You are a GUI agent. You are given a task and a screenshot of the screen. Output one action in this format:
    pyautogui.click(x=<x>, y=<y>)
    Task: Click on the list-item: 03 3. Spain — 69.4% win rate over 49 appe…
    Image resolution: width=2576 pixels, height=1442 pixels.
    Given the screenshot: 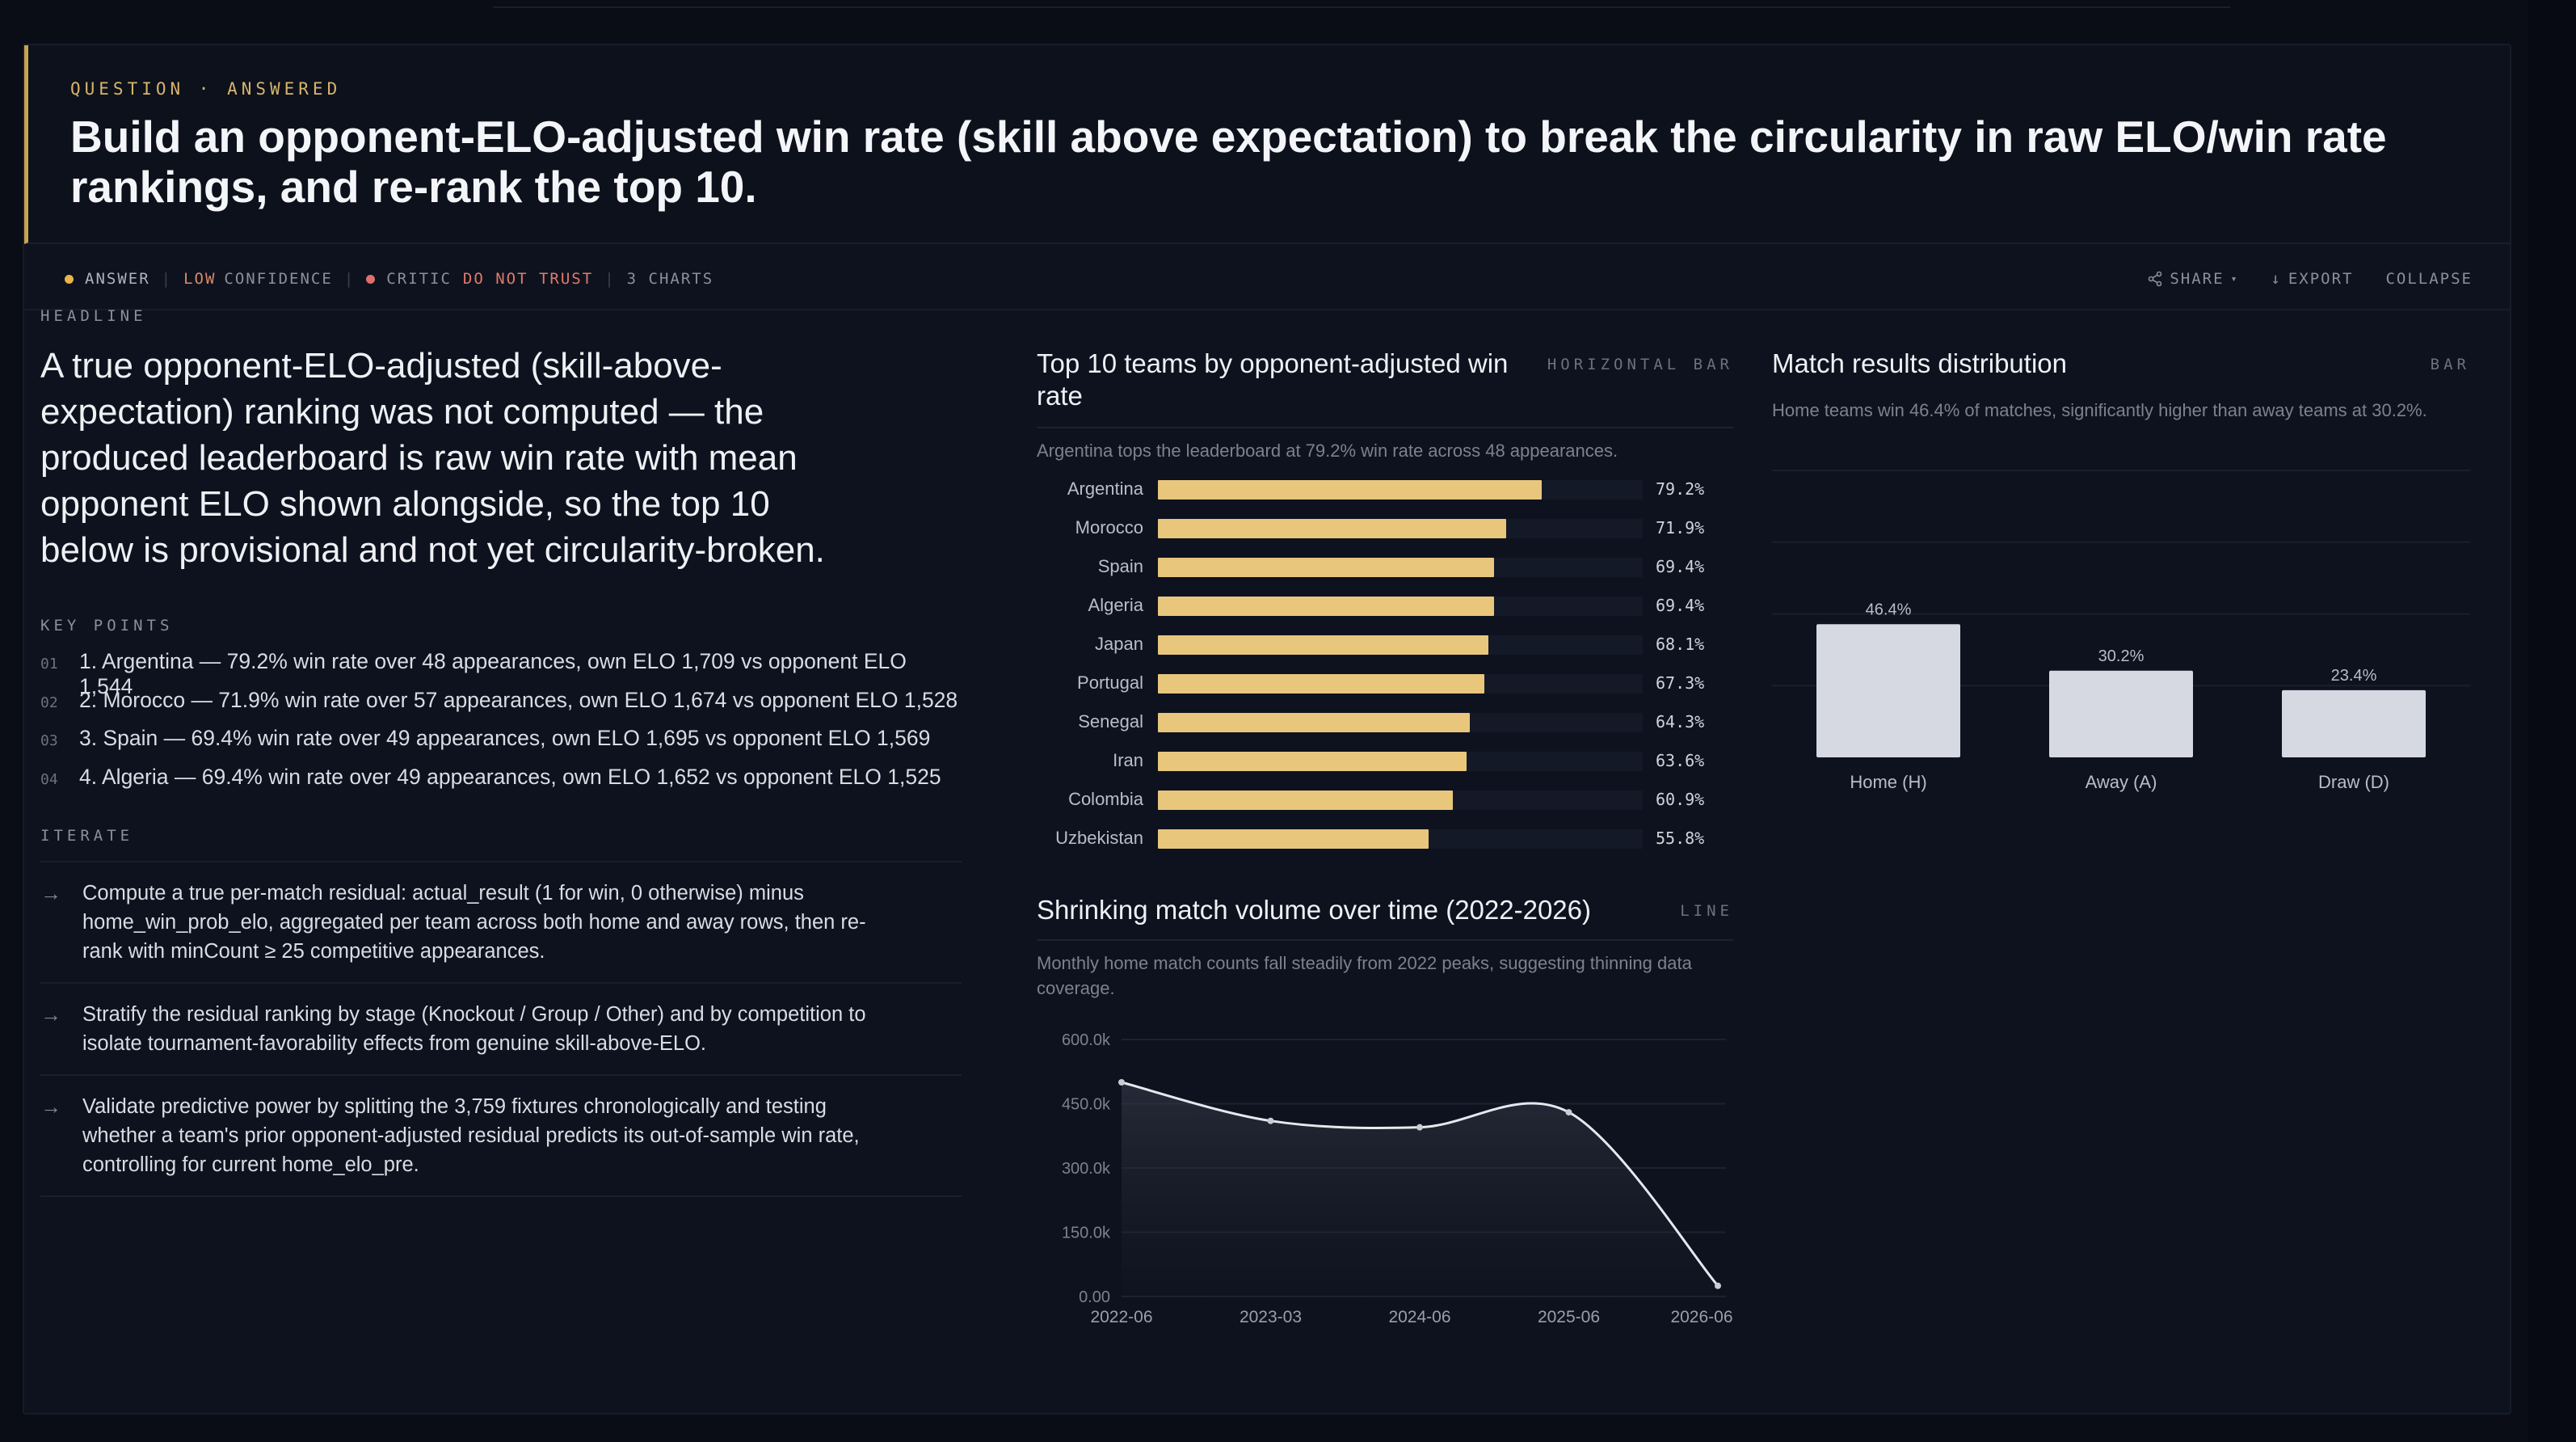 What is the action you would take?
    pyautogui.click(x=485, y=738)
    